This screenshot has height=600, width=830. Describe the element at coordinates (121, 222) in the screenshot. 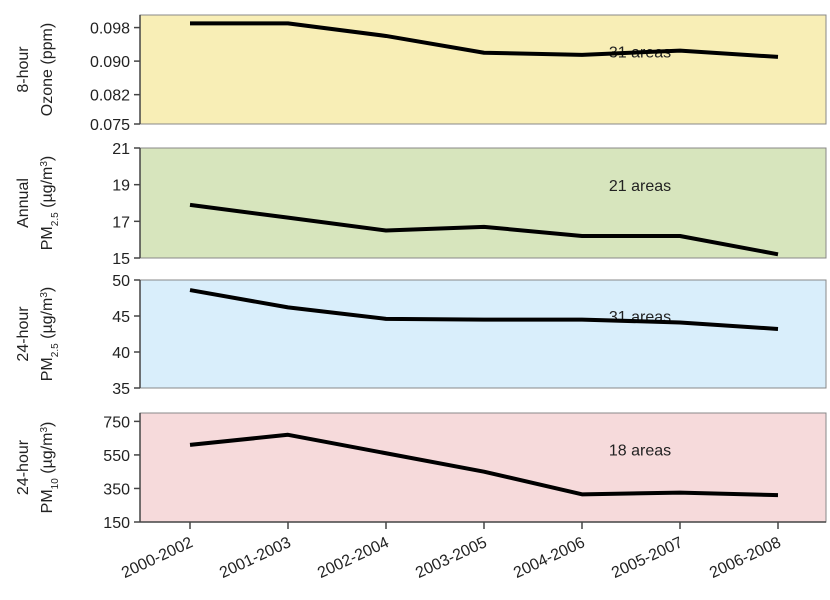

I see `y-tick-label: 17` at that location.